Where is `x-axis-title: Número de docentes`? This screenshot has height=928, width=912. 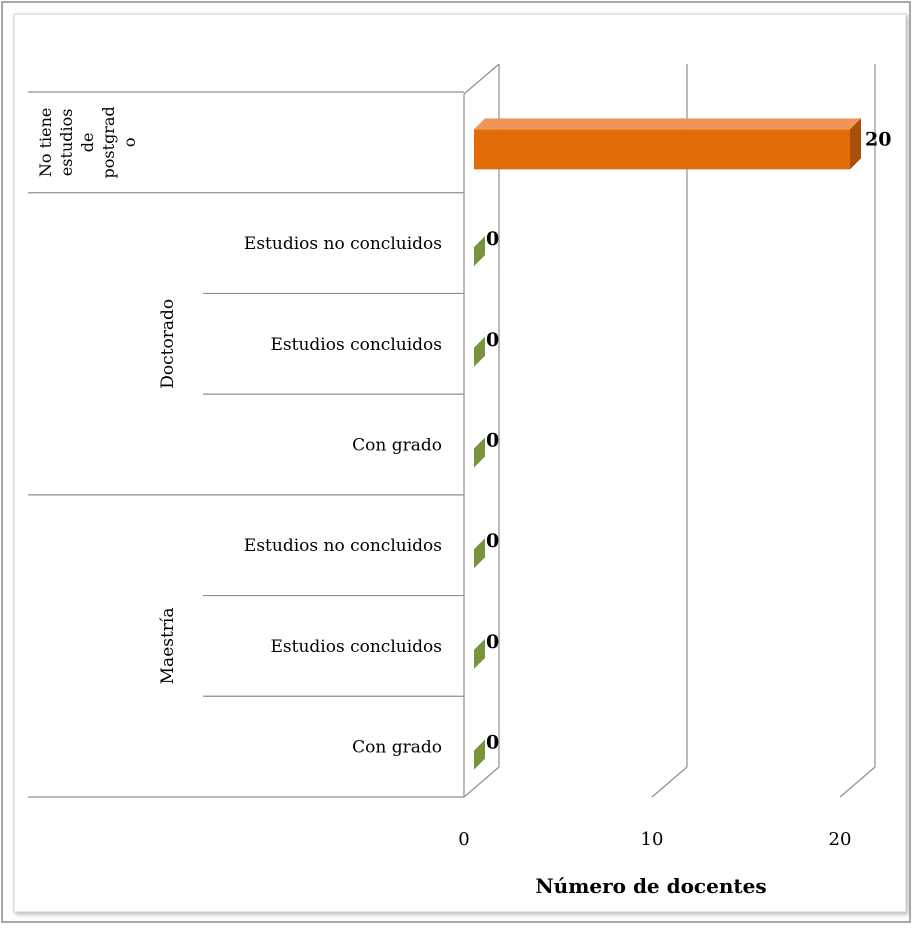 x-axis-title: Número de docentes is located at coordinates (650, 886).